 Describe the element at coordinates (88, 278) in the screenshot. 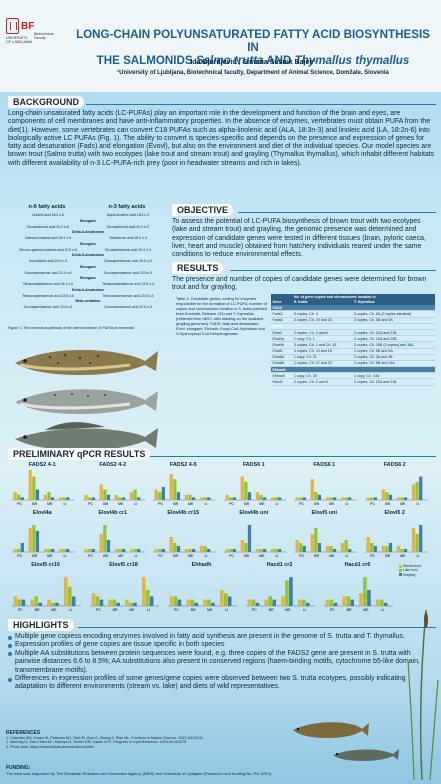

I see `pathway-enzyme: Elongase` at that location.